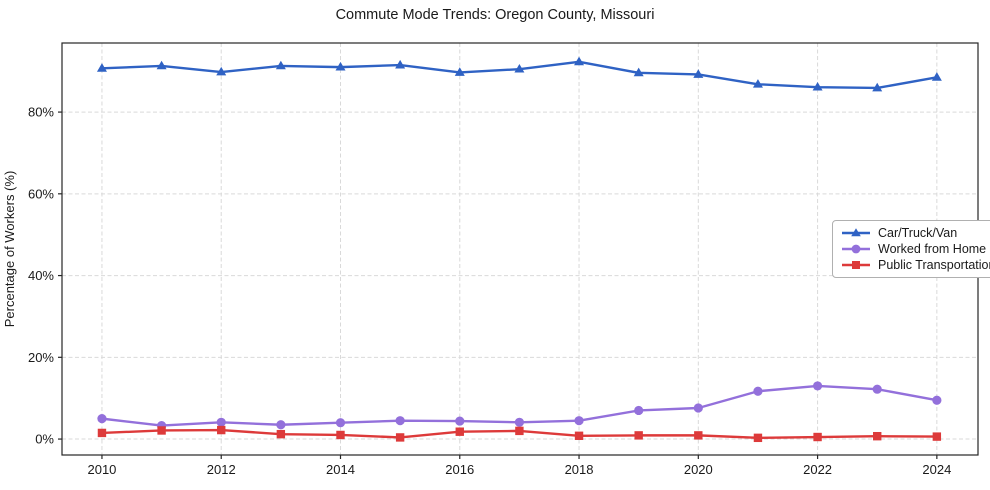 This screenshot has height=490, width=990. What do you see at coordinates (698, 469) in the screenshot?
I see `x-tick-label: 2020` at bounding box center [698, 469].